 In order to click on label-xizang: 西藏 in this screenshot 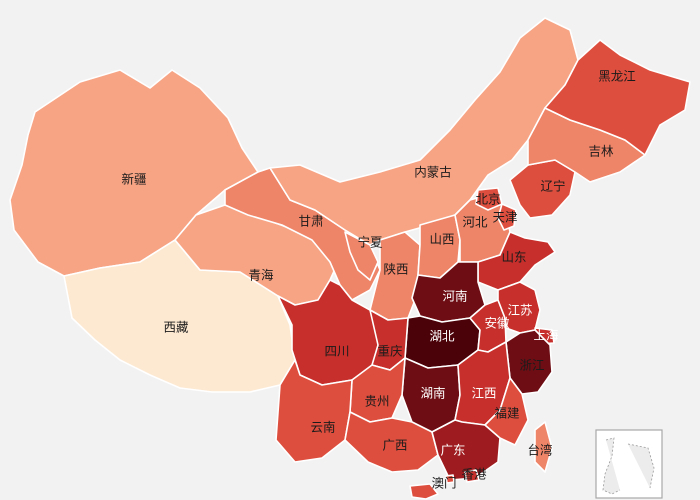, I will do `click(176, 327)`.